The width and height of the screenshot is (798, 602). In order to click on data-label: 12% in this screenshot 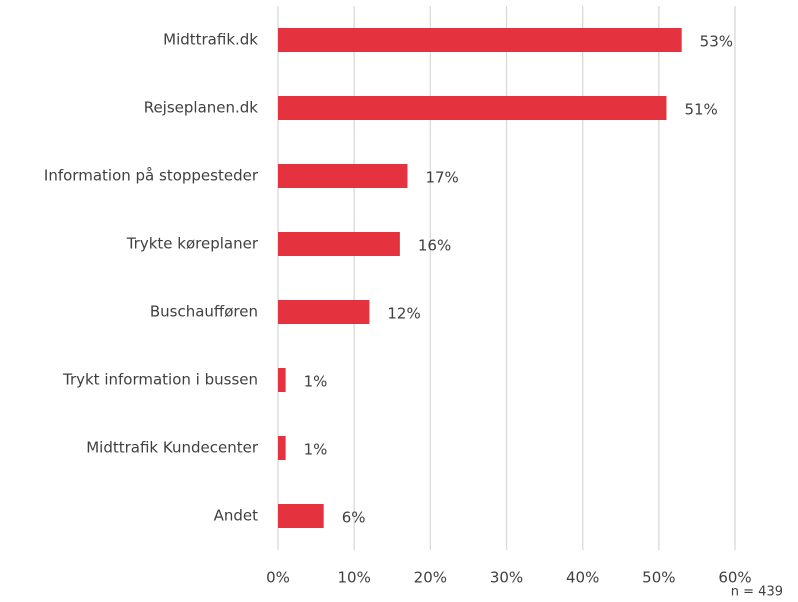, I will do `click(403, 314)`.